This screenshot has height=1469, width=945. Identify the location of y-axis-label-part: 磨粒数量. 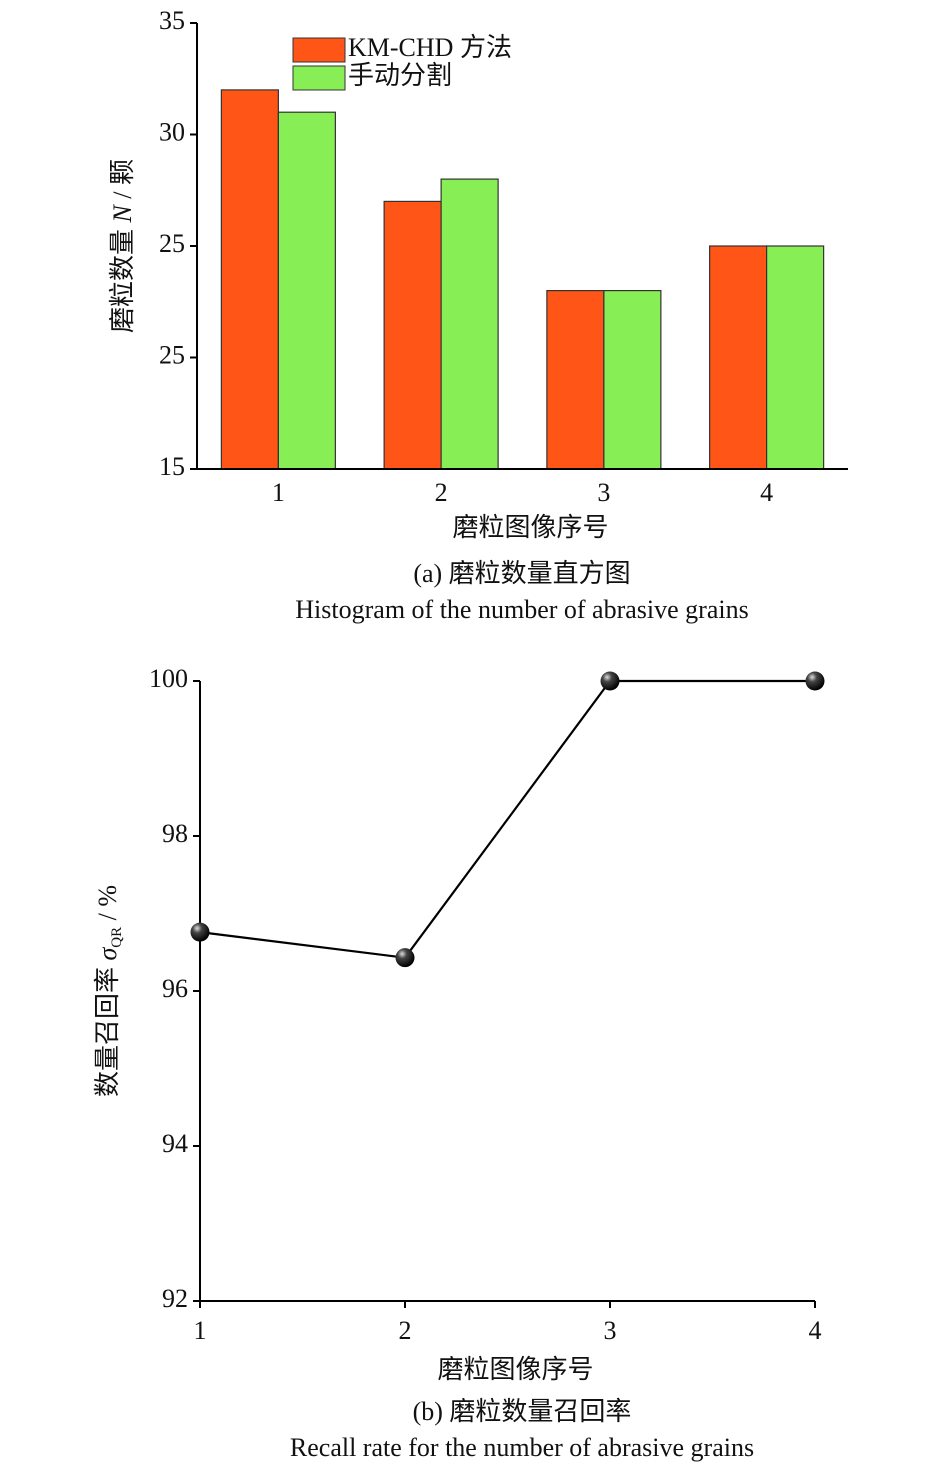
(122, 278).